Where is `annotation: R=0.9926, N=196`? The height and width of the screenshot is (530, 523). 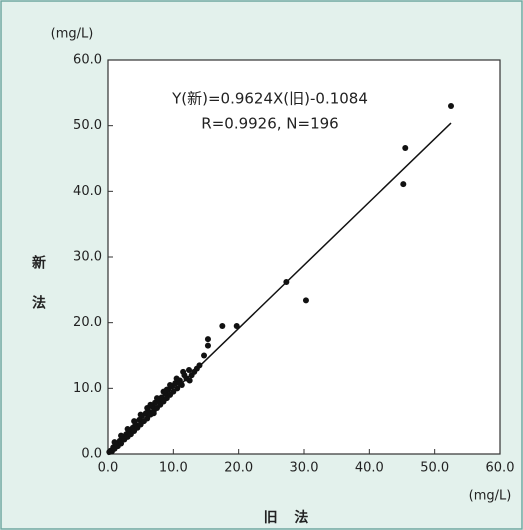
annotation: R=0.9926, N=196 is located at coordinates (269, 124).